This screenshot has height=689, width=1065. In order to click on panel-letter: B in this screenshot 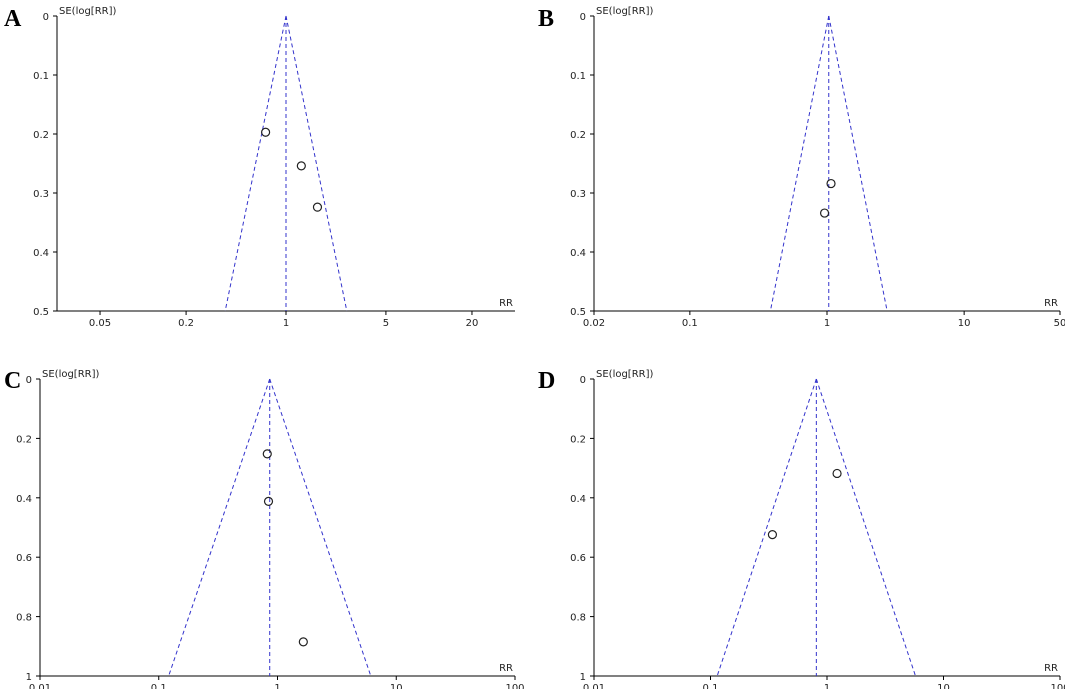, I will do `click(546, 19)`.